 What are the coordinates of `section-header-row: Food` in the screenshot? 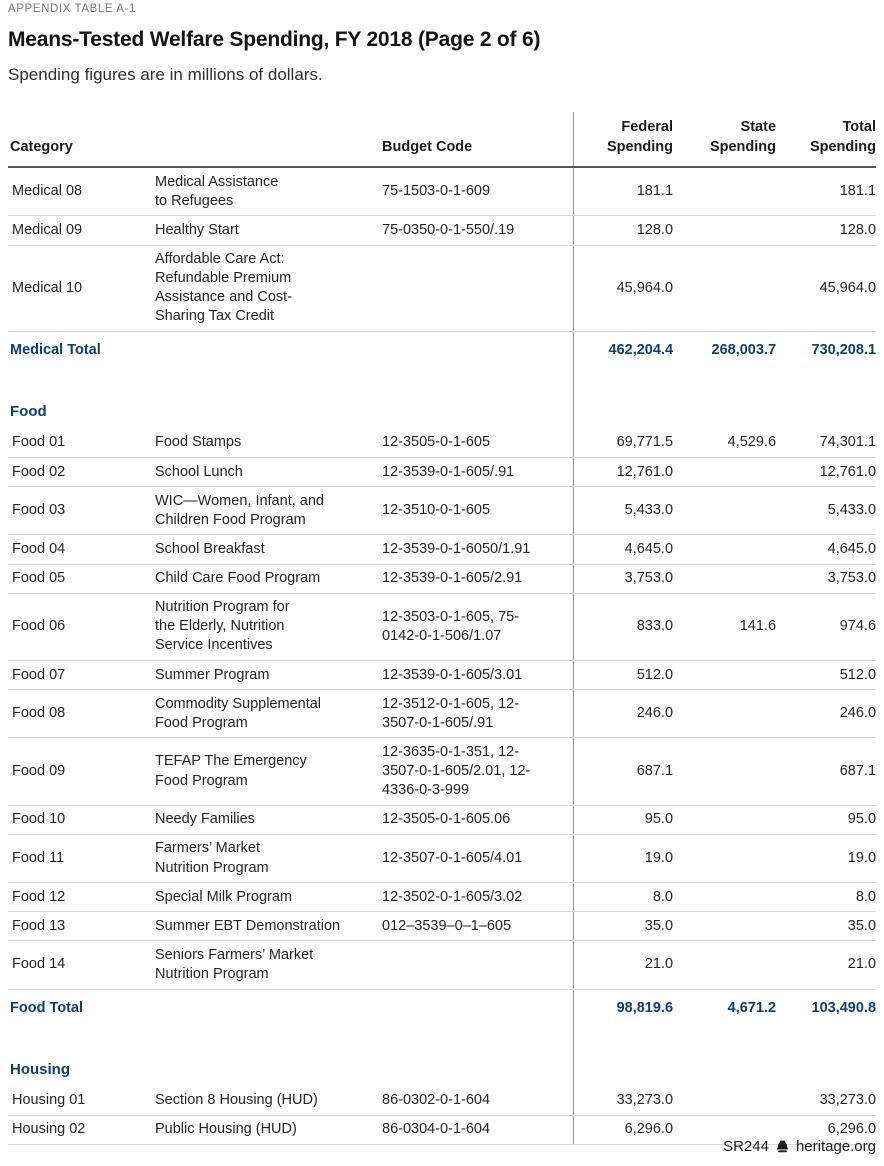 It's located at (442, 399).